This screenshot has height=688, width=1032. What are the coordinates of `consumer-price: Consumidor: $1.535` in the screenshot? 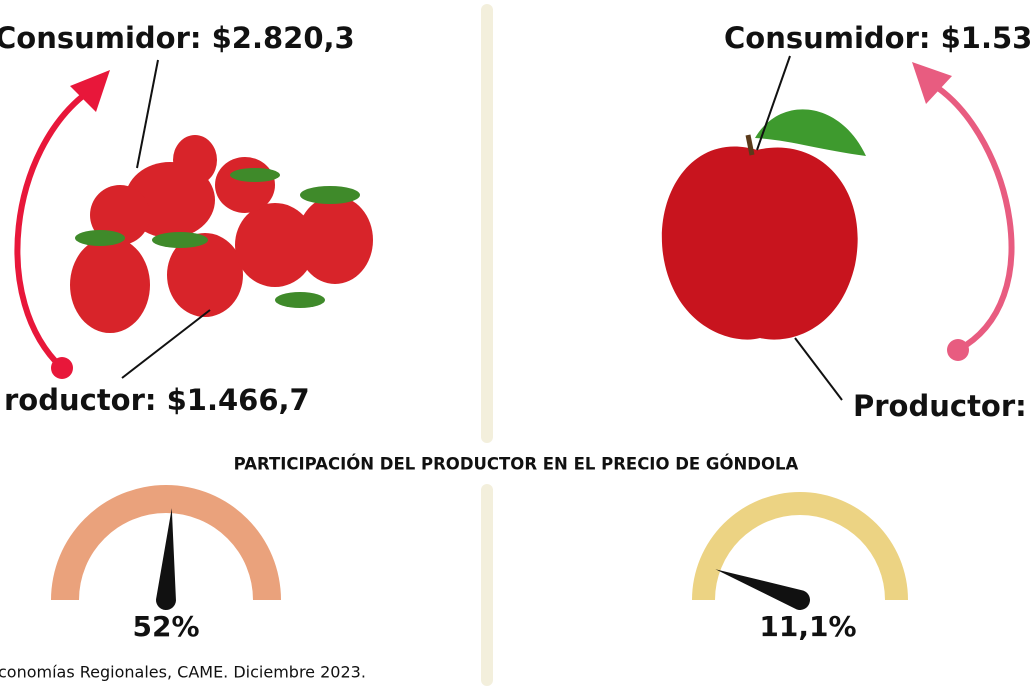 It's located at (878, 38).